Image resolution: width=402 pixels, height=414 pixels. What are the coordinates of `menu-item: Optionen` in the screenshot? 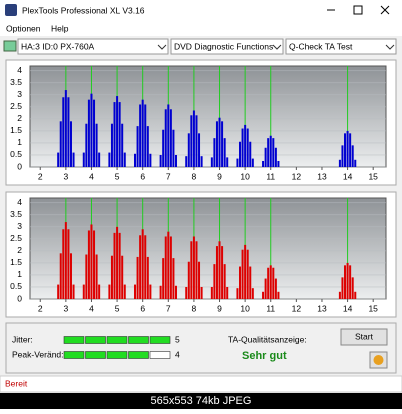 It's located at (23, 28).